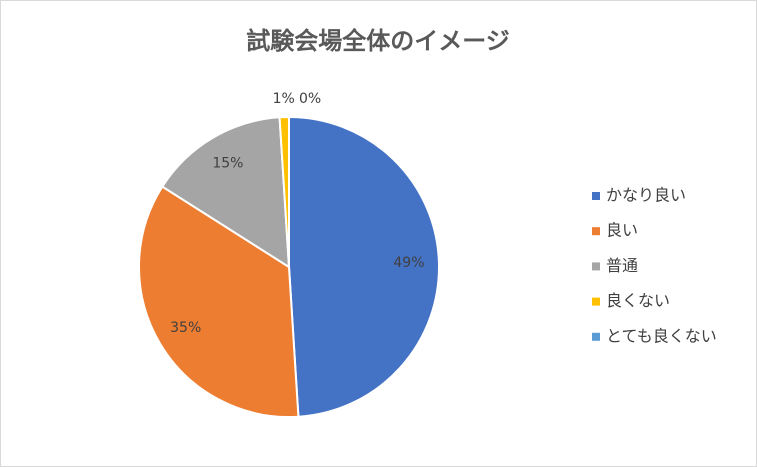 This screenshot has width=757, height=467. What do you see at coordinates (185, 328) in the screenshot?
I see `data-label: 35%` at bounding box center [185, 328].